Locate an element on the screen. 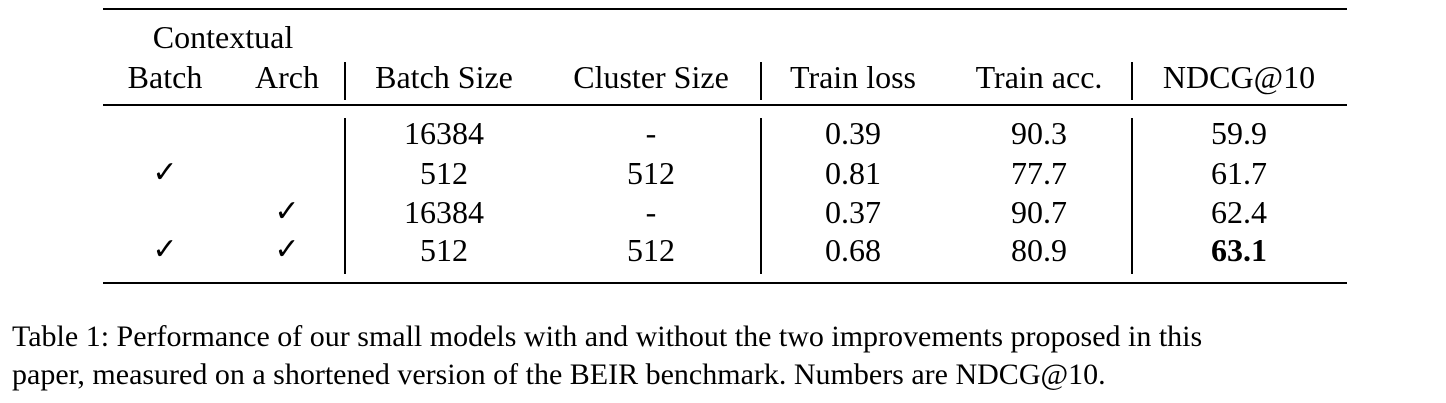  ndcg-cell: 59.9 is located at coordinates (1239, 133).